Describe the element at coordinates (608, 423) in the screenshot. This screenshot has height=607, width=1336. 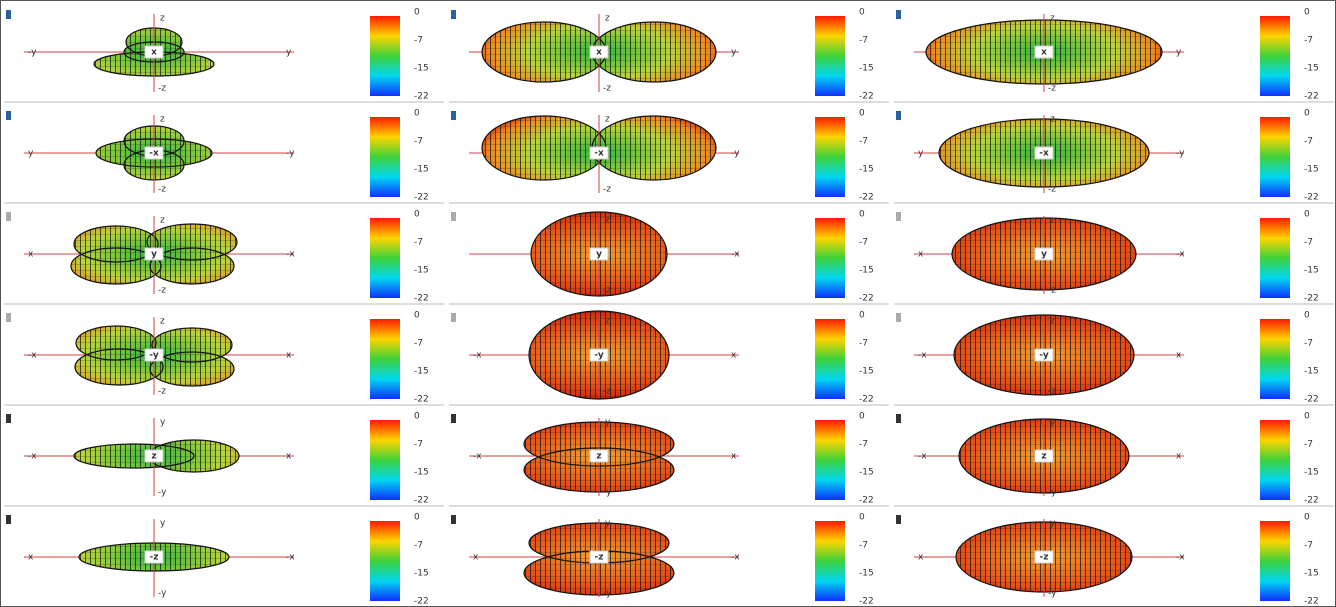
I see `axis-label-top: y` at that location.